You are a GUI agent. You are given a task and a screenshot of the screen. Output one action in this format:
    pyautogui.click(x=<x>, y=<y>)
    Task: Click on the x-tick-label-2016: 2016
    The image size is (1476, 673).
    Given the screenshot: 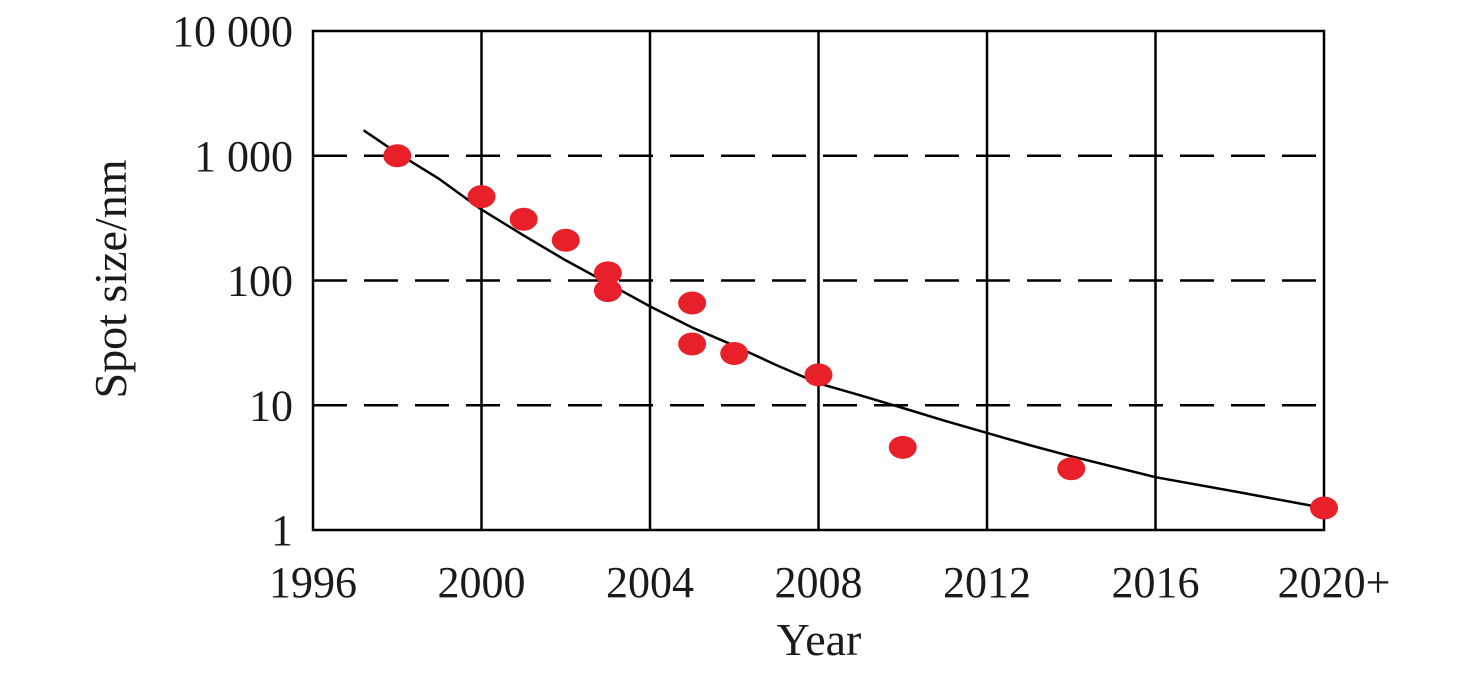 What is the action you would take?
    pyautogui.click(x=1156, y=582)
    